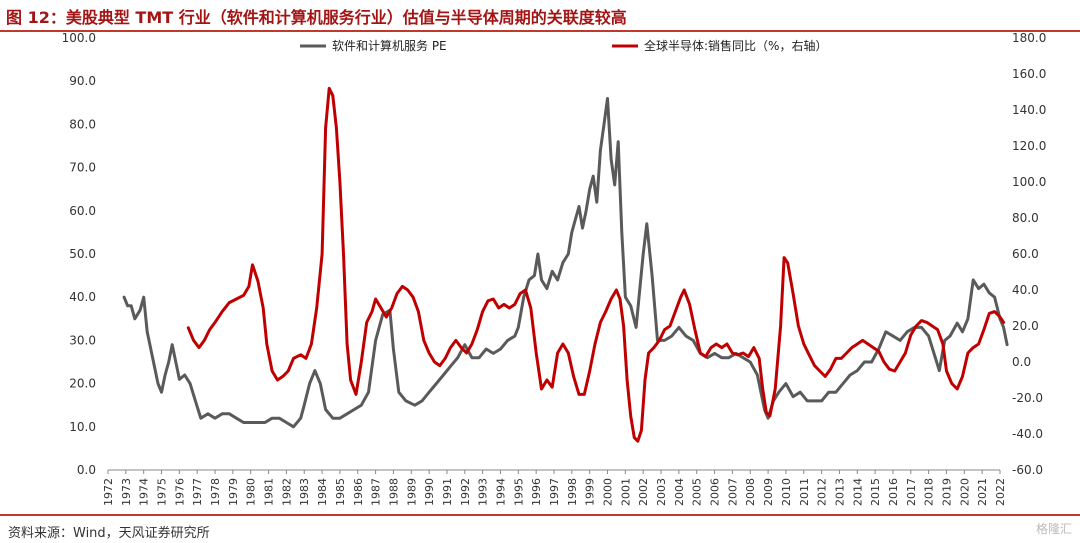 The width and height of the screenshot is (1080, 543). I want to click on x-tick-label: 1990, so click(429, 492).